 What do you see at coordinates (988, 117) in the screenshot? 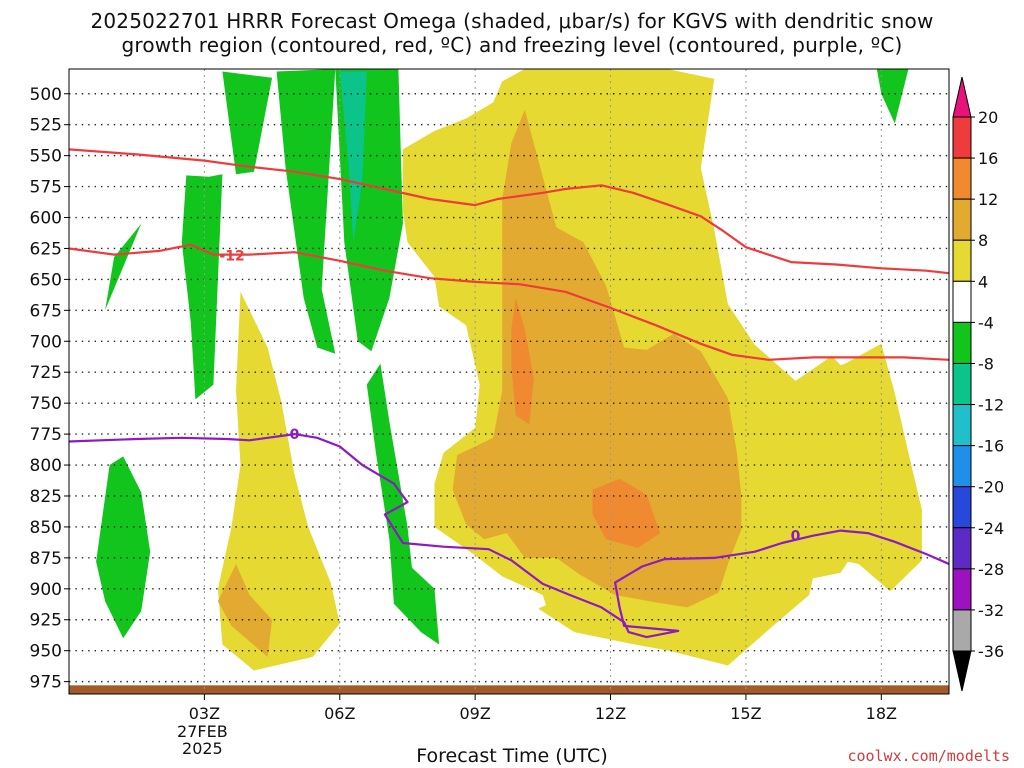
I see `colorbar-label: 20` at bounding box center [988, 117].